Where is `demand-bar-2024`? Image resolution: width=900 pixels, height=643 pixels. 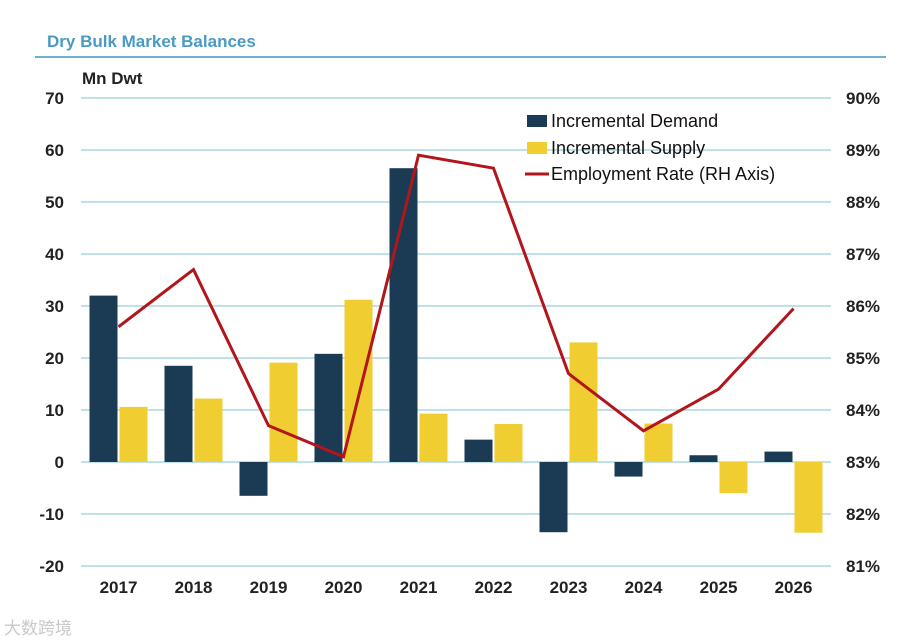 demand-bar-2024 is located at coordinates (628, 469).